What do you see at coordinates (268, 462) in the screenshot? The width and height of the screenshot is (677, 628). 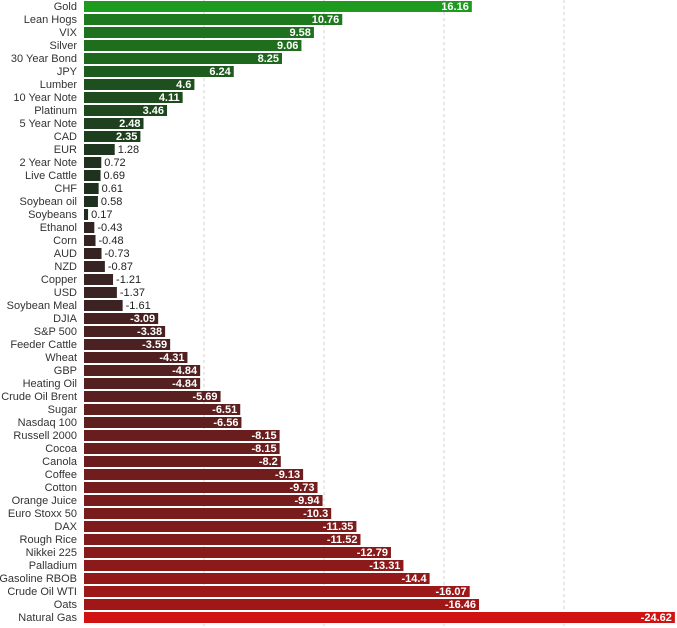 I see `value-label: -8.2` at bounding box center [268, 462].